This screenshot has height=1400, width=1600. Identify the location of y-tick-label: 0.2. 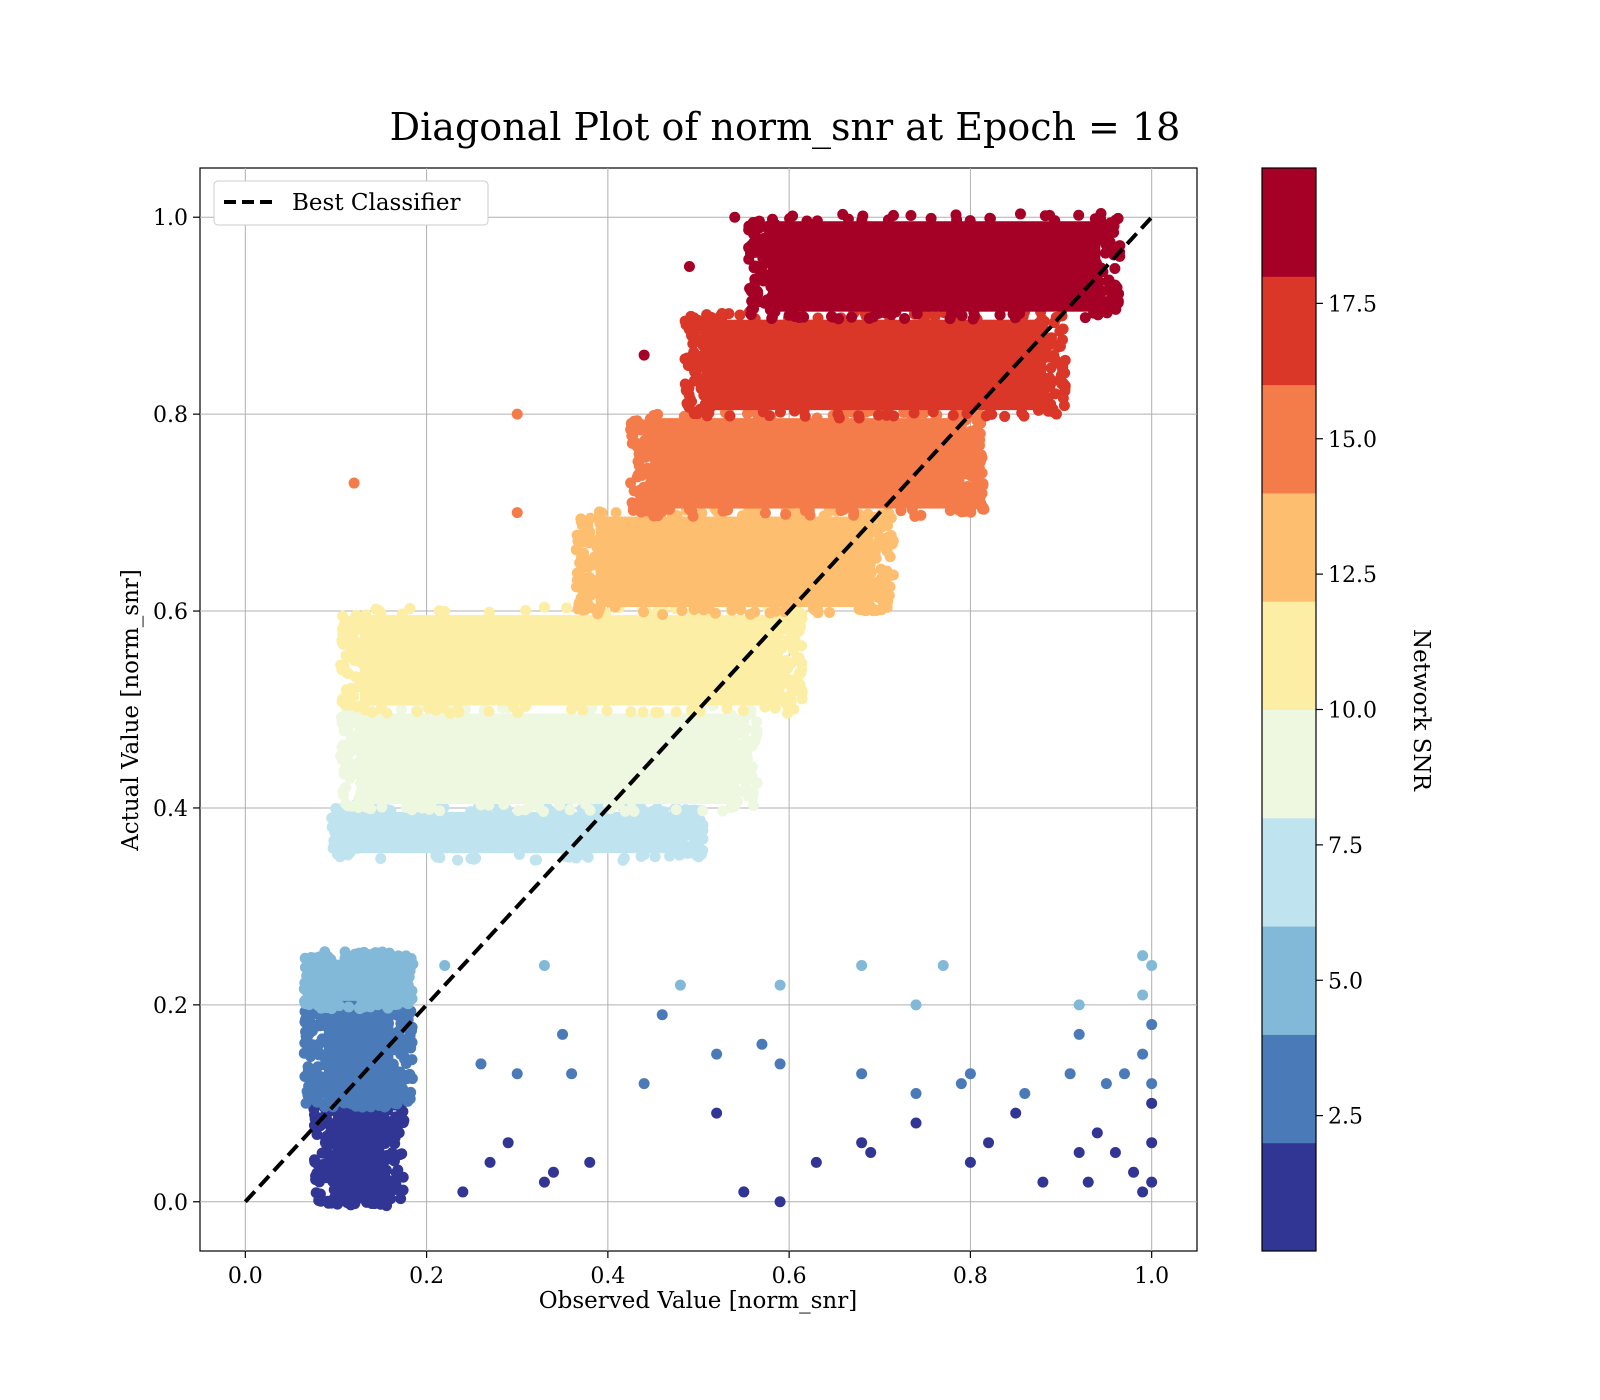
(170, 1006).